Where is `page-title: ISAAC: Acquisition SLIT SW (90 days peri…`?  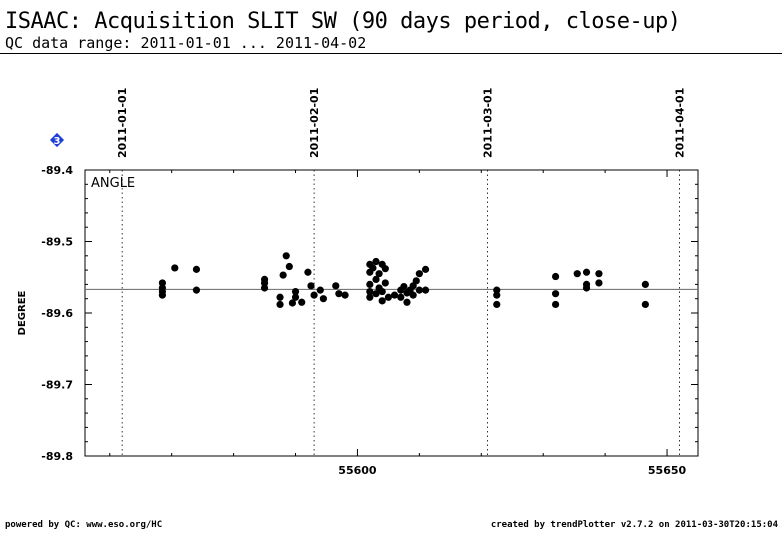
page-title: ISAAC: Acquisition SLIT SW (90 days peri… is located at coordinates (343, 21).